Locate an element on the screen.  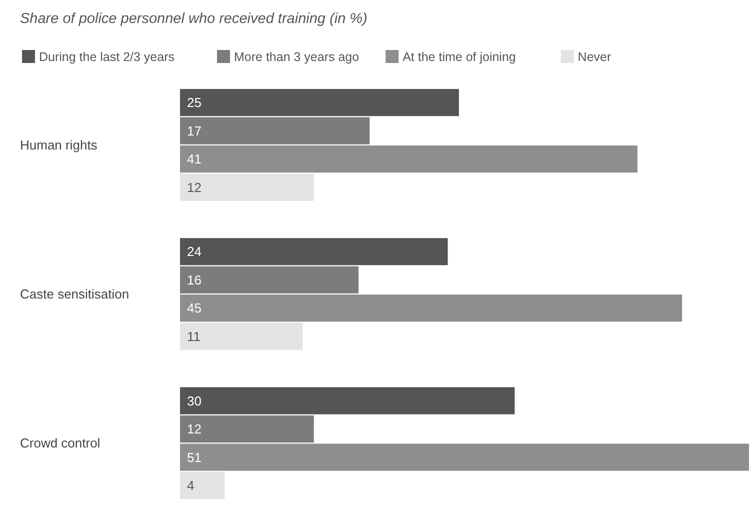
data-label: 25 is located at coordinates (194, 102).